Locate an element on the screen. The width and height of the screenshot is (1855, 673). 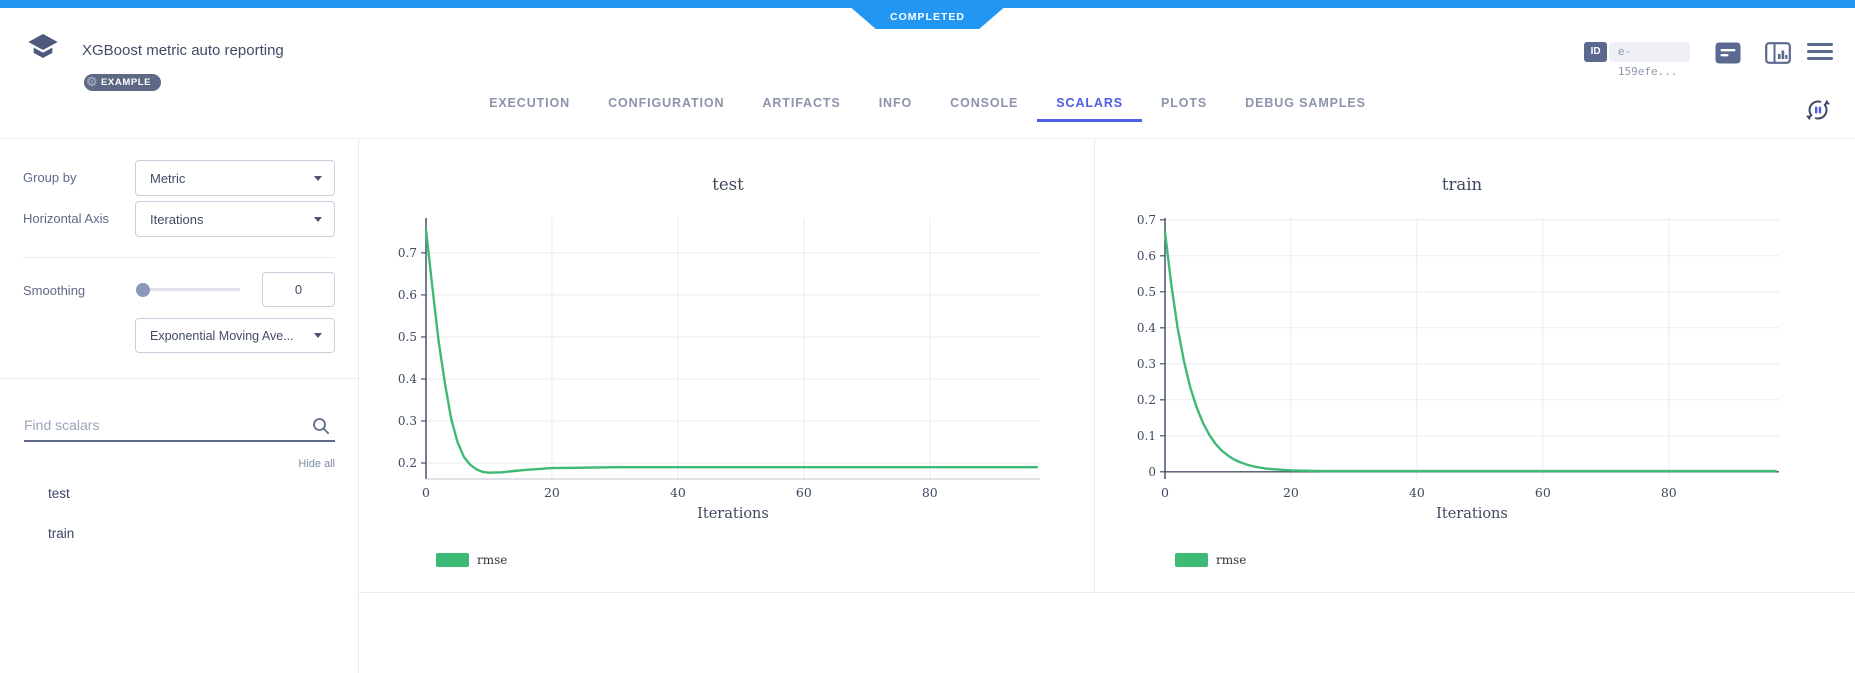
tab-plots: PLOTS is located at coordinates (1184, 103).